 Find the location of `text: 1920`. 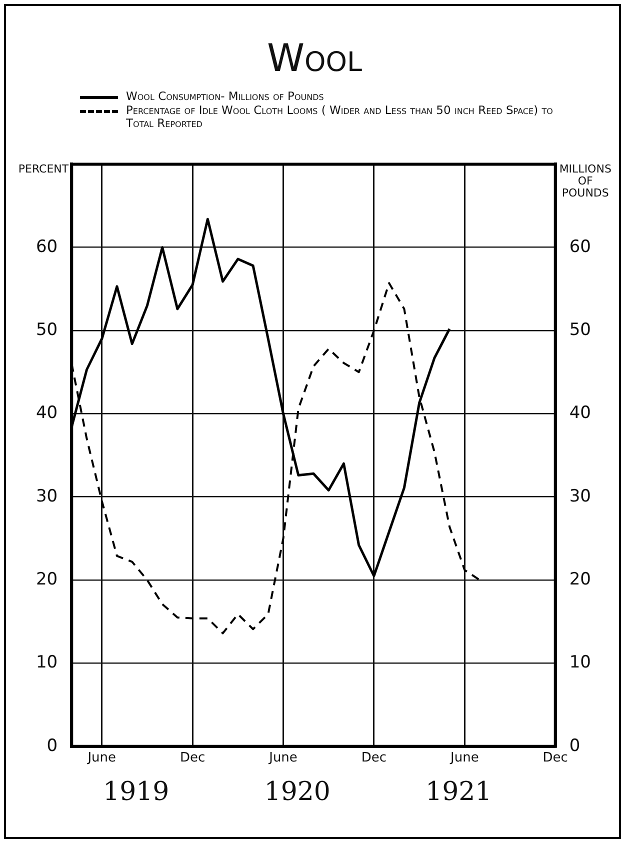

text: 1920 is located at coordinates (297, 792).